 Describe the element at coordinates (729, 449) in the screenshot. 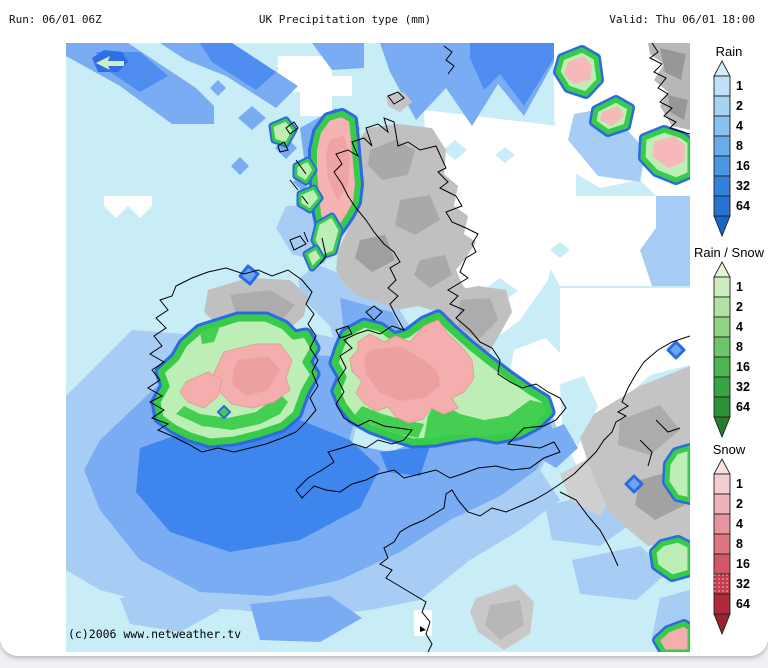

I see `legend-title-snow: Snow` at that location.